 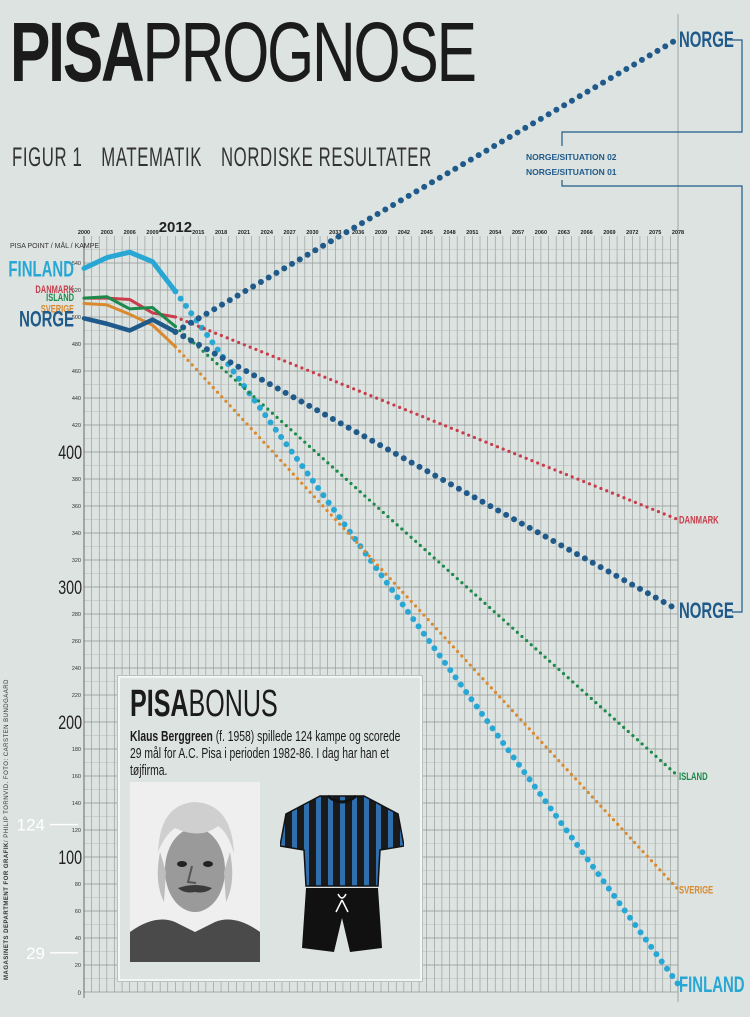 I want to click on y-tick-label-major: 400, so click(x=70, y=452).